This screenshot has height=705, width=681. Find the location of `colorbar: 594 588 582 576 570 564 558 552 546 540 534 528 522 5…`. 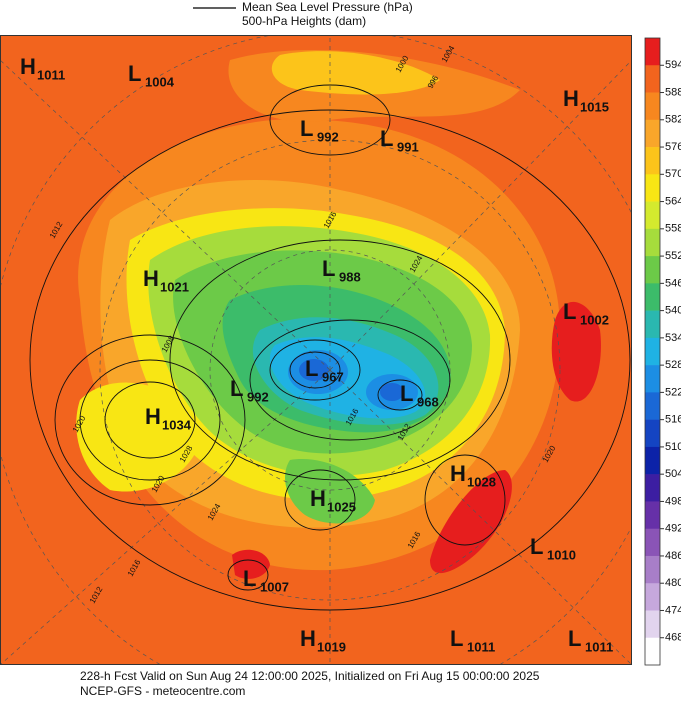

colorbar: 594 588 582 576 570 564 558 552 546 540 534 528 522 5… is located at coordinates (662, 351).